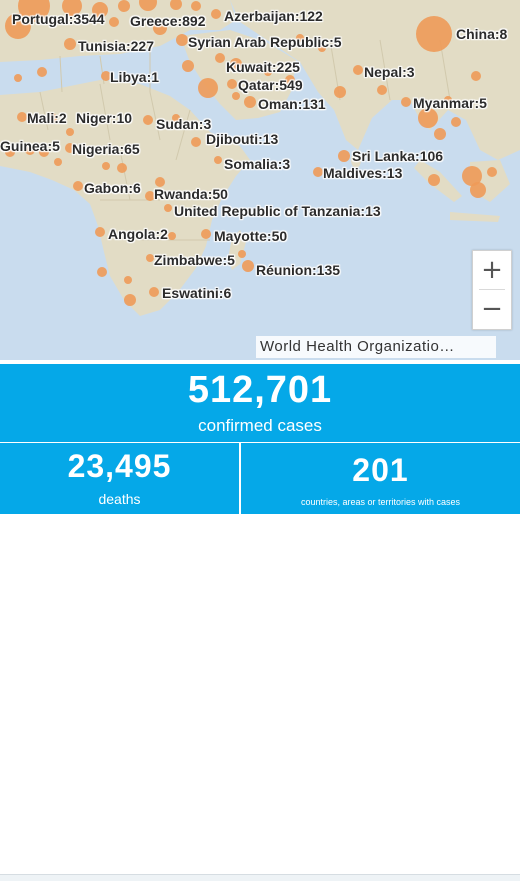 Image resolution: width=520 pixels, height=881 pixels. I want to click on country-label: Mali:2, so click(47, 118).